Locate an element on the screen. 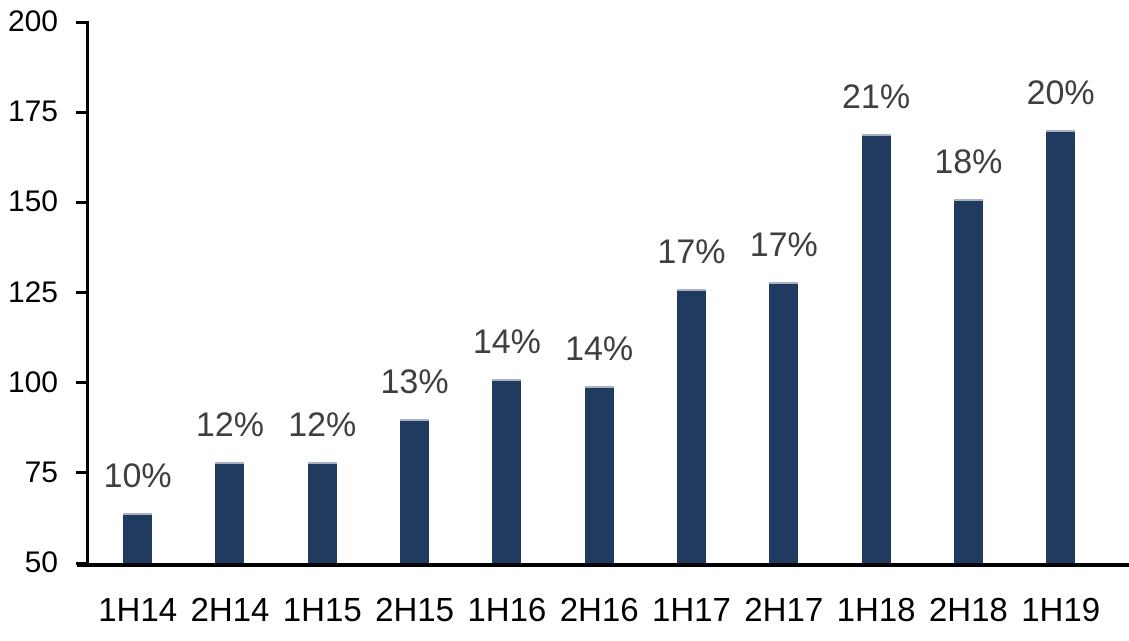 The image size is (1129, 641). x-axis-label-1H19: 1H19 is located at coordinates (1061, 609).